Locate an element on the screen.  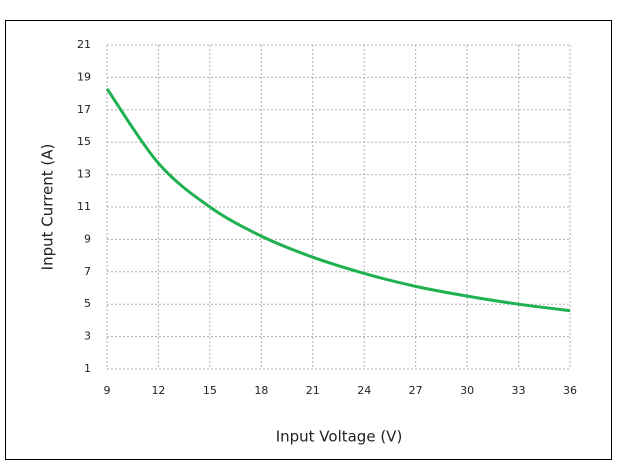
y-tick-label: 13 is located at coordinates (84, 174).